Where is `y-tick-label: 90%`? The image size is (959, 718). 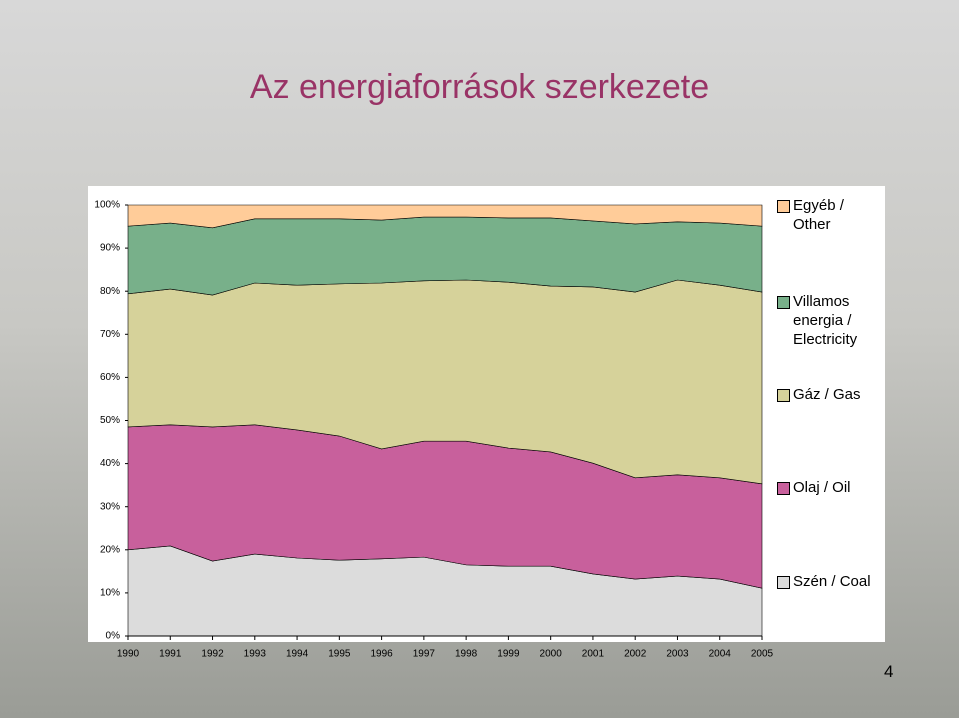 y-tick-label: 90% is located at coordinates (110, 248).